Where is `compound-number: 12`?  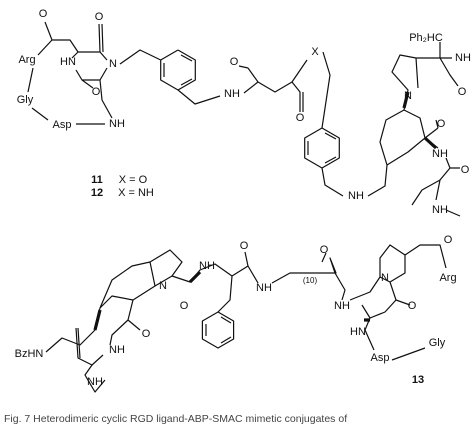 compound-number: 12 is located at coordinates (97, 193).